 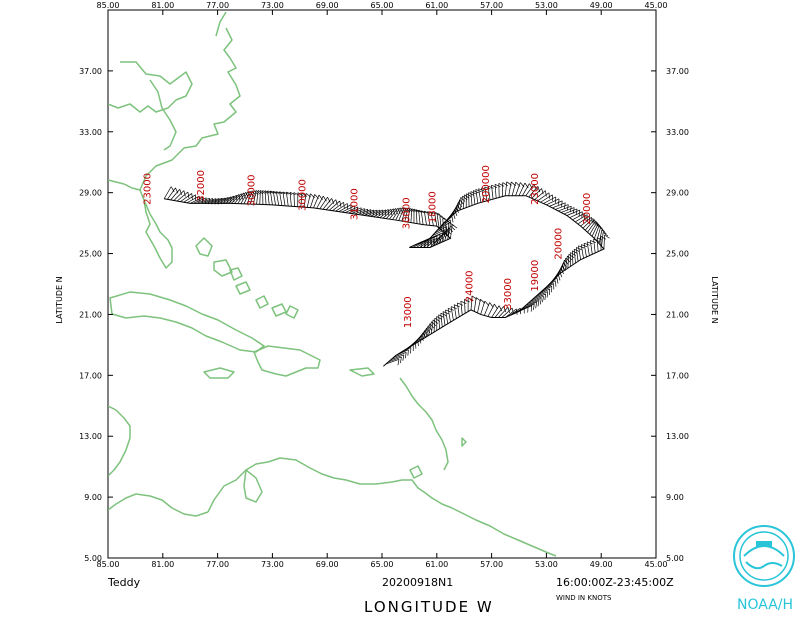 What do you see at coordinates (508, 294) in the screenshot?
I see `altitude-label-13: 33000` at bounding box center [508, 294].